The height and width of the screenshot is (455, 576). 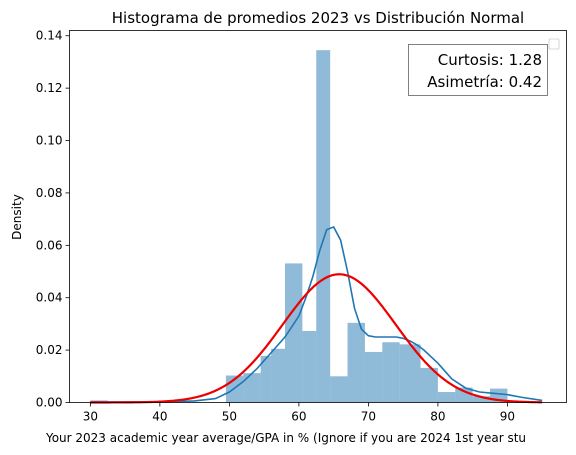 What do you see at coordinates (49, 88) in the screenshot?
I see `y-tick-label: 0.12` at bounding box center [49, 88].